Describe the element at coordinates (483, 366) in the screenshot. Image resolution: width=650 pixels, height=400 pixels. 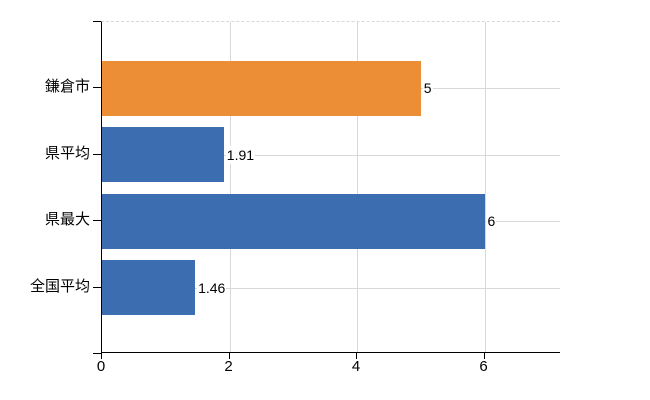
I see `x-tick-label: 6` at that location.